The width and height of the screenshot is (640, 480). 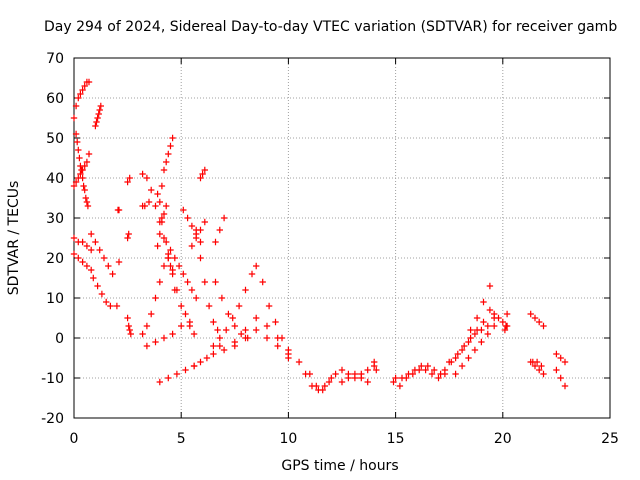 What do you see at coordinates (206, 356) in the screenshot?
I see `series-arc27` at bounding box center [206, 356].